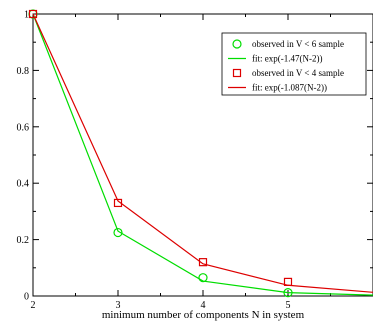 Image resolution: width=373 pixels, height=324 pixels. Describe the element at coordinates (23, 240) in the screenshot. I see `y-tick-label: 0.2` at that location.